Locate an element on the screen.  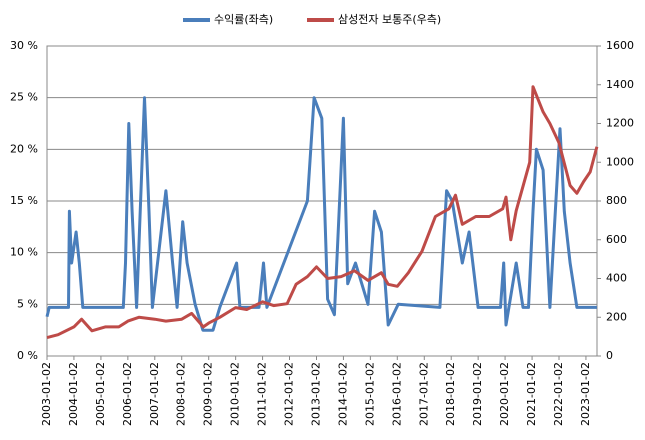
x-tick-label: 2011-01-02 is located at coordinates (262, 394).